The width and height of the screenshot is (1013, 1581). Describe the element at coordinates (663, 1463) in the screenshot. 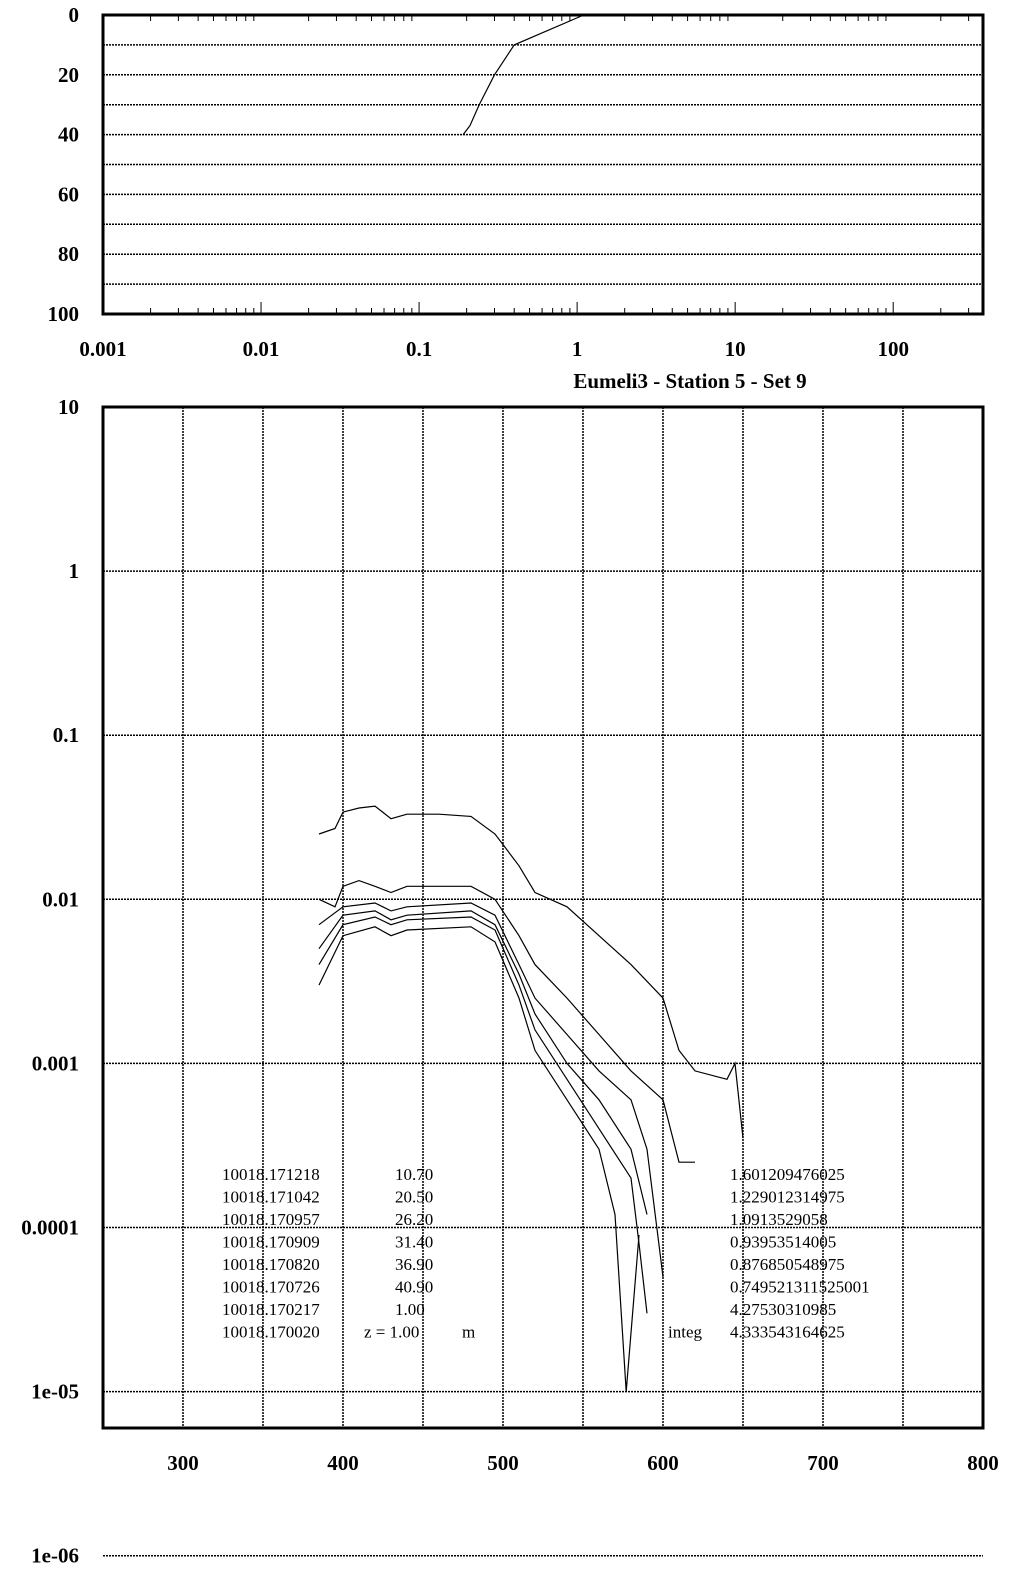

I see `x-tick-label: 600` at that location.